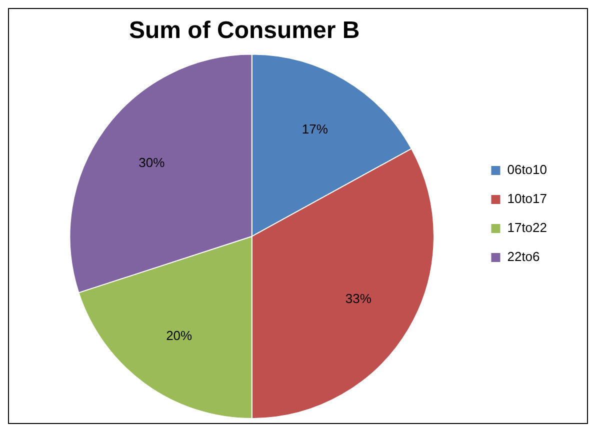 The image size is (597, 432). What do you see at coordinates (244, 30) in the screenshot?
I see `chart-title: Sum of Consumer B` at bounding box center [244, 30].